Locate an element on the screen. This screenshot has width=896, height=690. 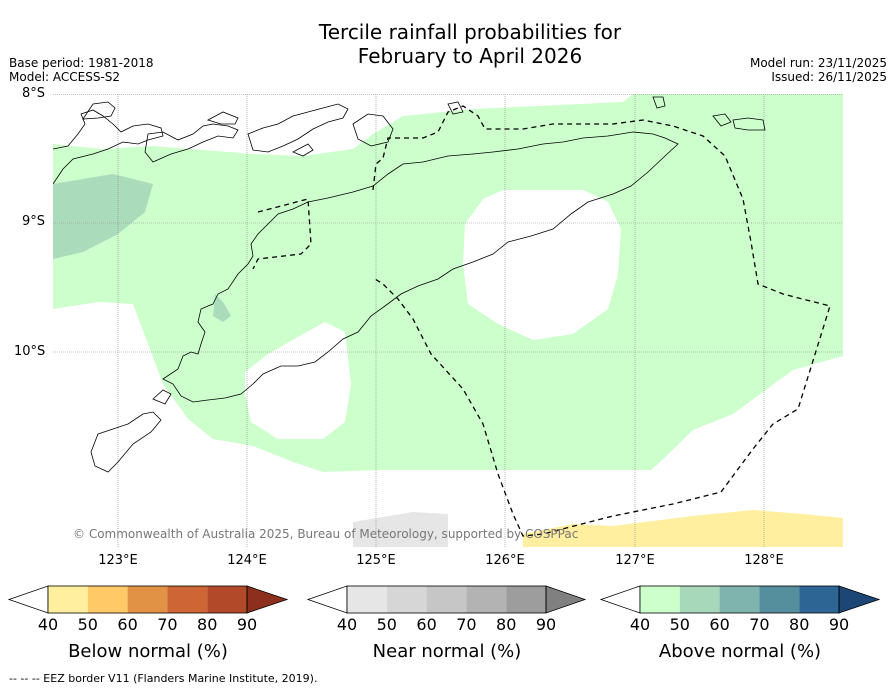
lat-label-10s: 10°S is located at coordinates (30, 351).